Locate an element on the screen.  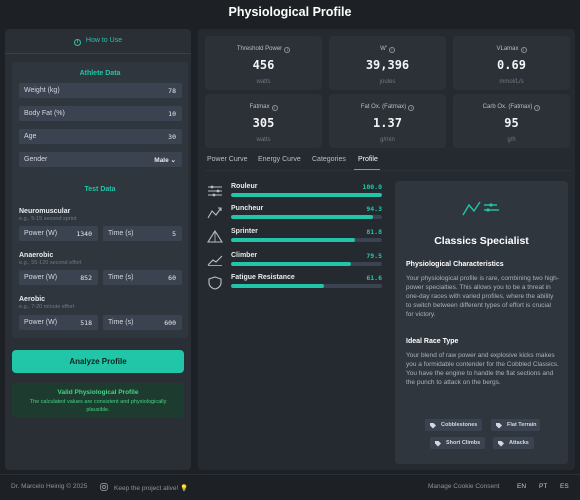
page-title: Physiological Profile is located at coordinates (290, 12).